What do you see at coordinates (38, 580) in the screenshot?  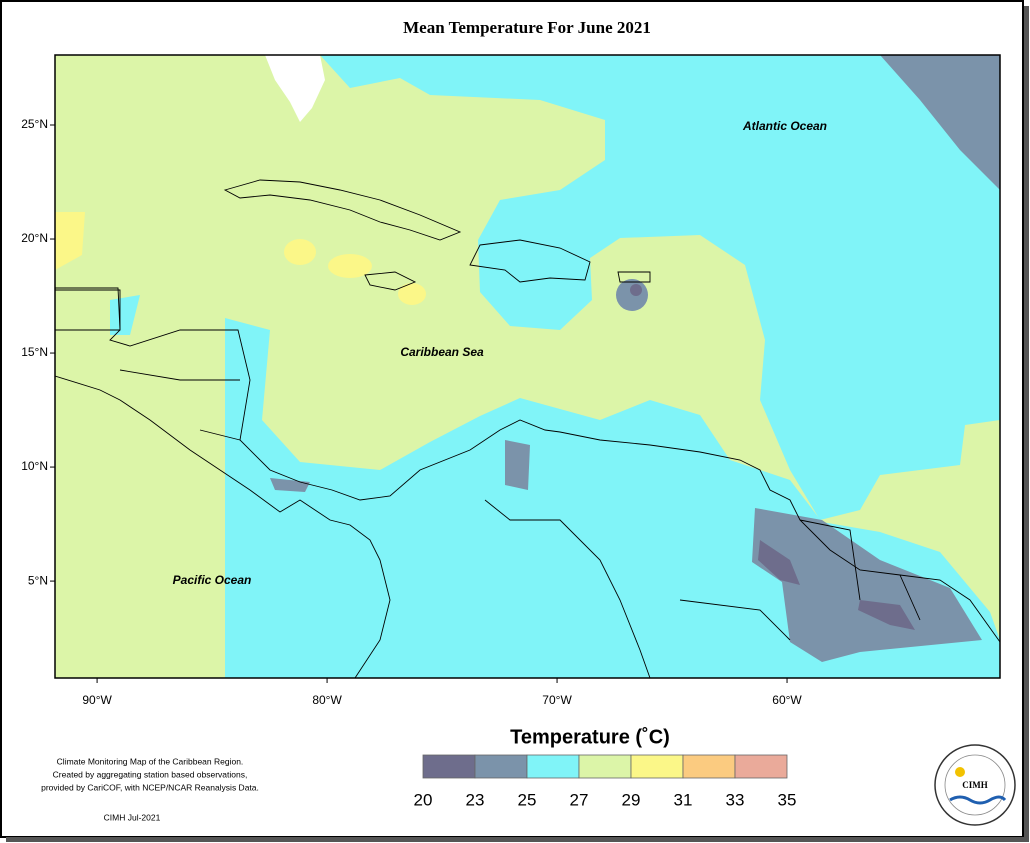 I see `lat-tick-label: 5°N` at bounding box center [38, 580].